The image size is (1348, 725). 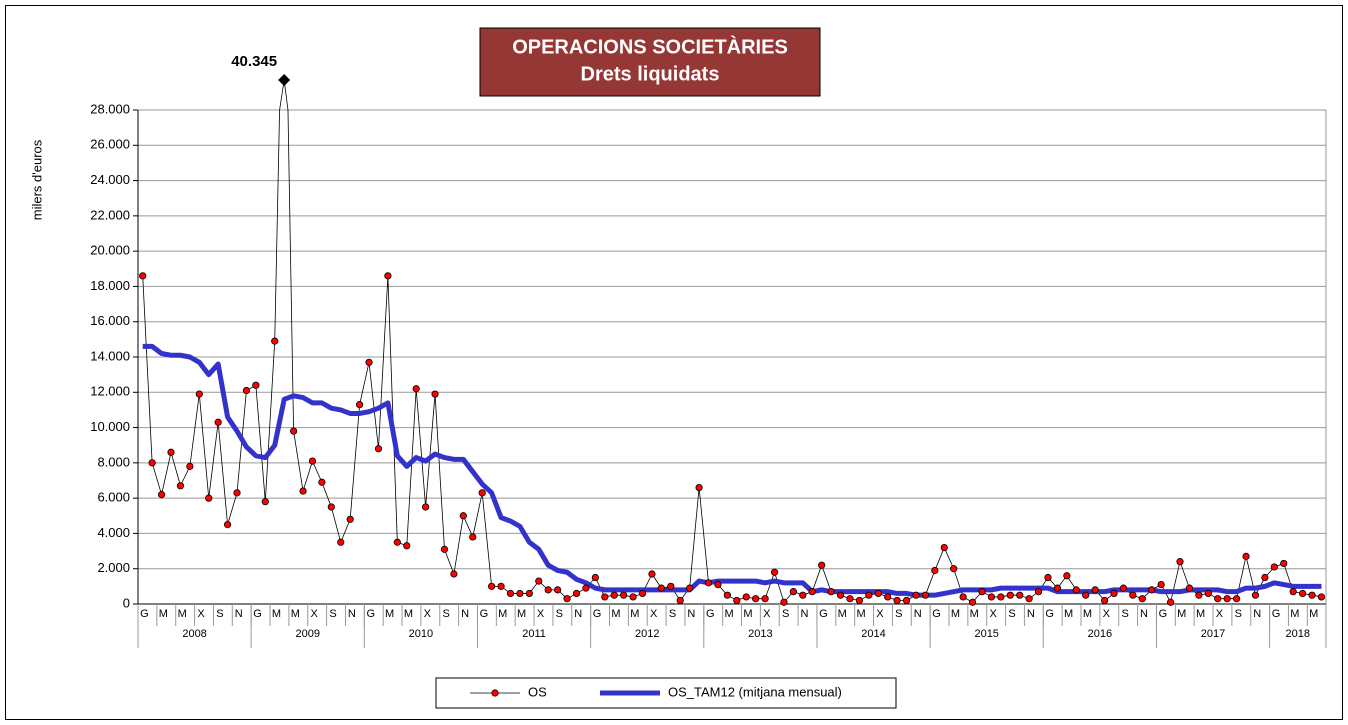 I want to click on y-tick-label: 4.000, so click(x=113, y=532).